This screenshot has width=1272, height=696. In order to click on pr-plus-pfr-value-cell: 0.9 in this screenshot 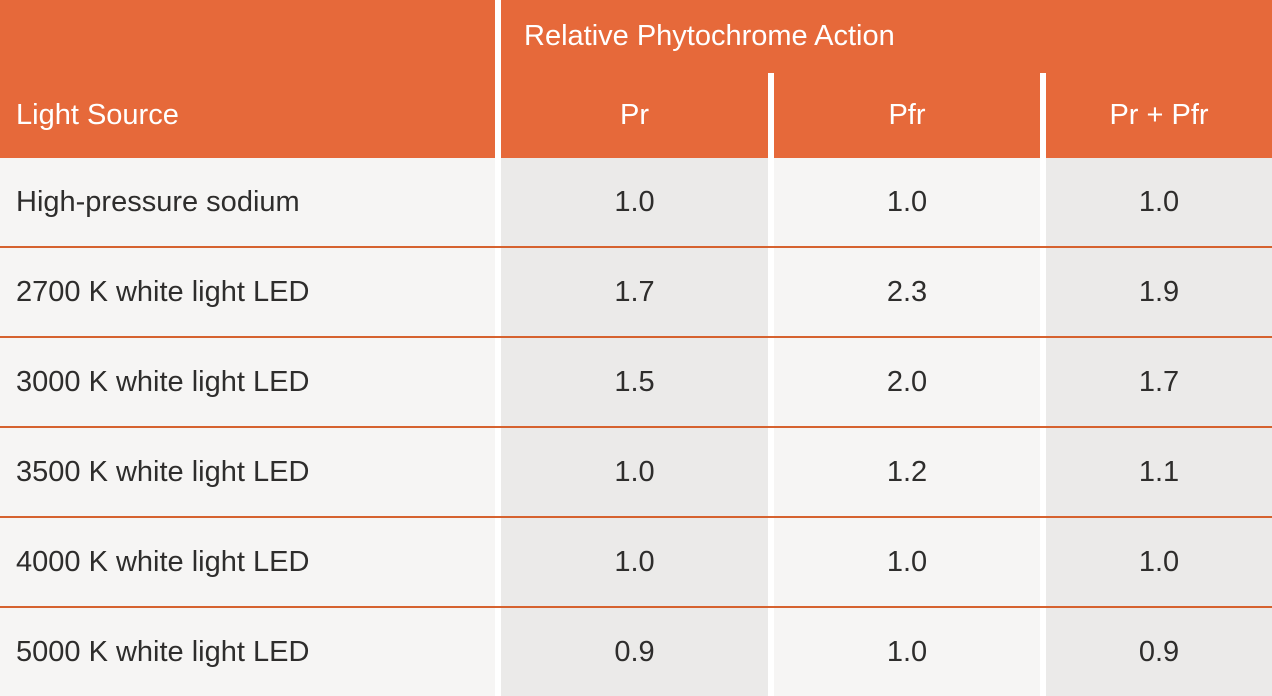, I will do `click(1159, 652)`.